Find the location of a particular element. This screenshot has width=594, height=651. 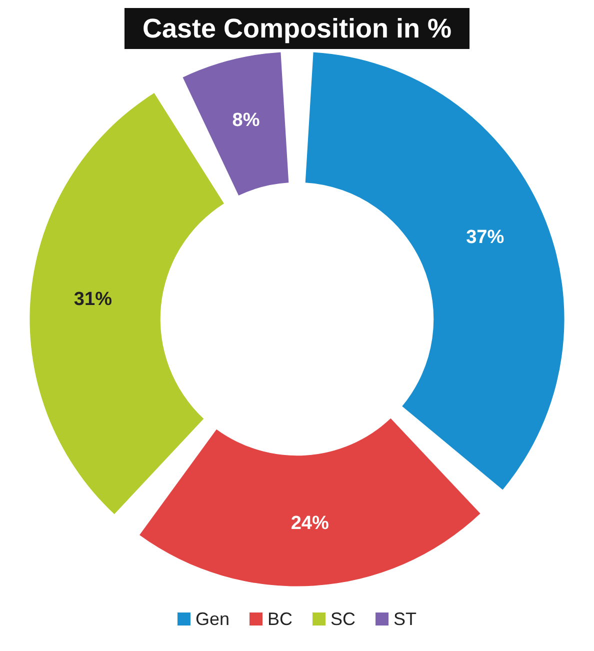

data-label: 24% is located at coordinates (309, 523).